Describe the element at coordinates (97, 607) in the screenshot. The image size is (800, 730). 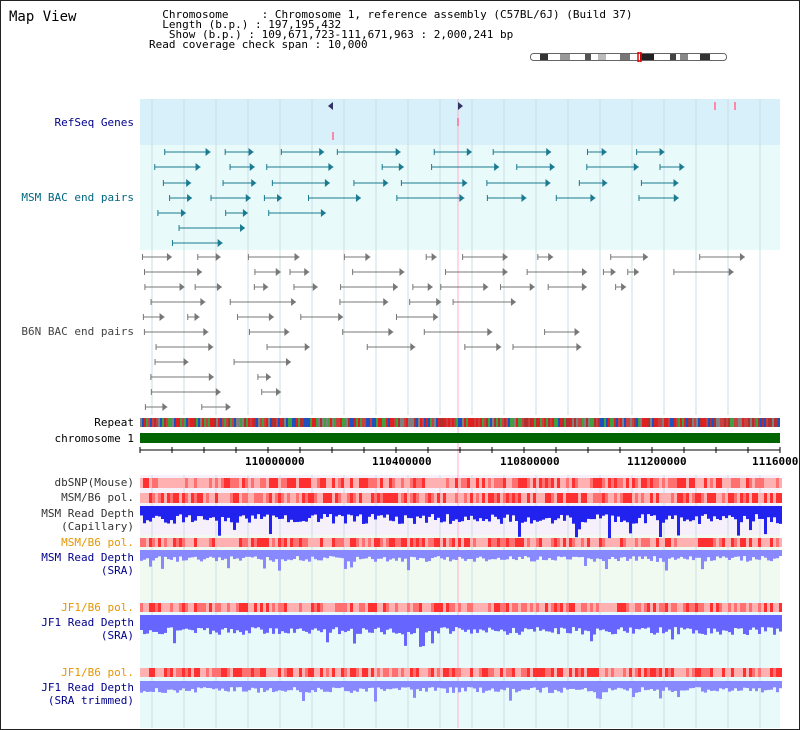
I see `jf1-b6-pol-label: JF1/B6 pol.` at that location.